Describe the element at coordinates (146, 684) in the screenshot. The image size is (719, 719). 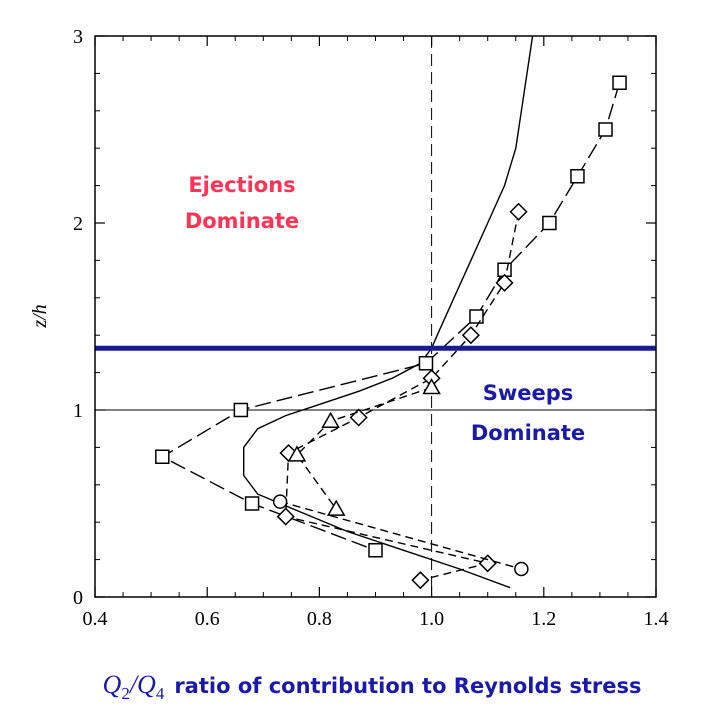
I see `x-label-q4: Q` at that location.